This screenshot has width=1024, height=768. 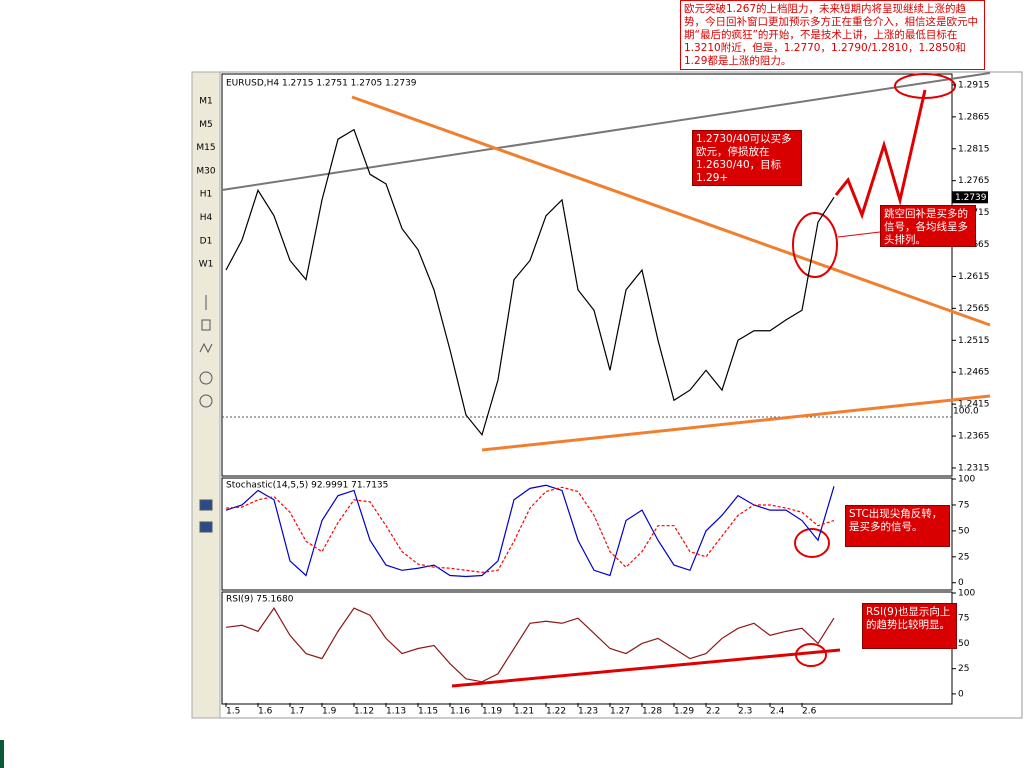 I want to click on y-tick-label: 1.2865, so click(x=974, y=117).